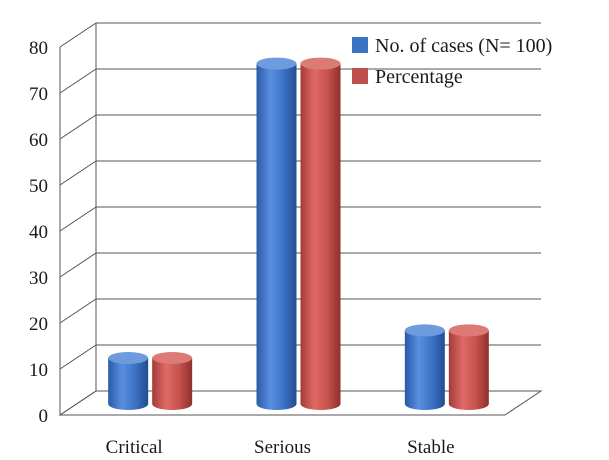  Describe the element at coordinates (38, 140) in the screenshot. I see `y-tick-label: 60` at that location.